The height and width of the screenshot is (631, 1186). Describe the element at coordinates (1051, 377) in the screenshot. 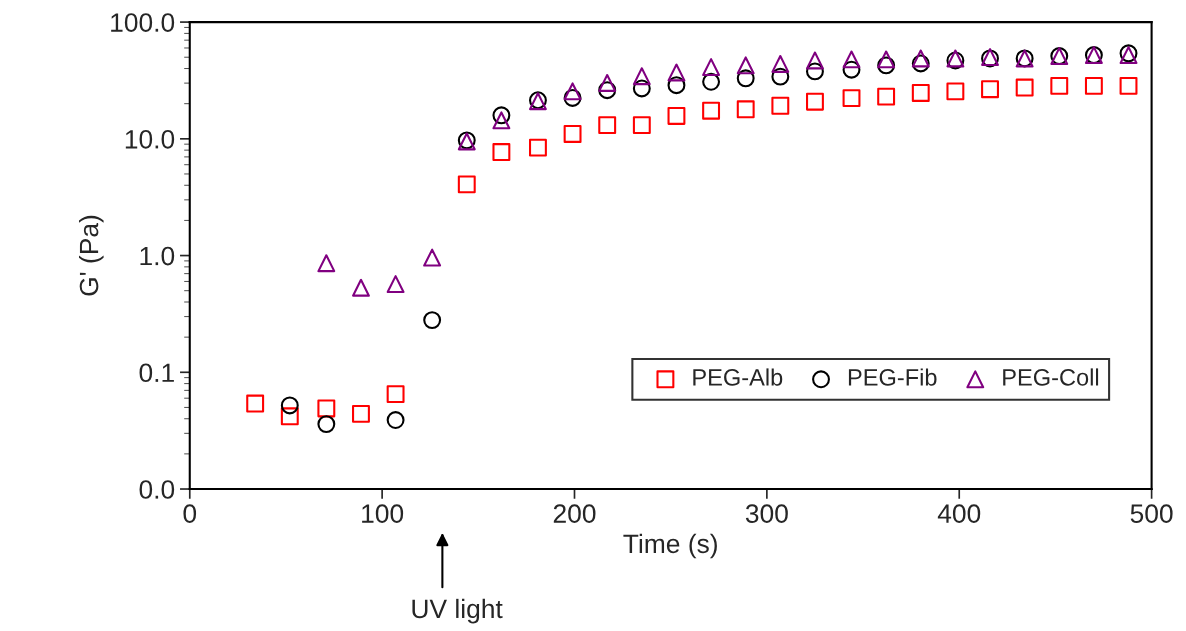

I see `legend-label: PEG-Coll` at that location.